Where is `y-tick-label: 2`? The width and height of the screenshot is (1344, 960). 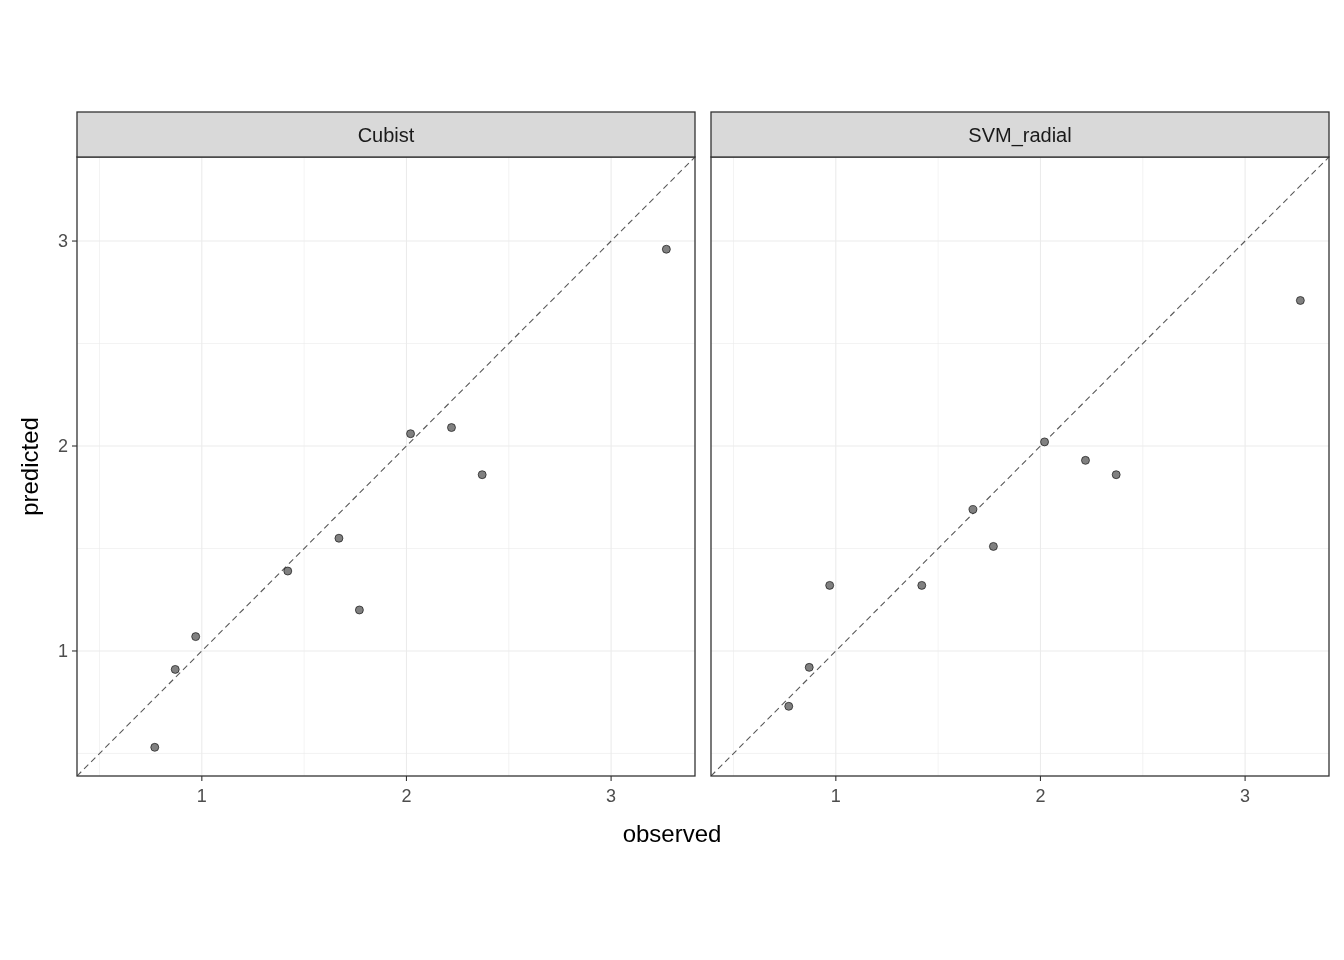 y-tick-label: 2 is located at coordinates (62, 446).